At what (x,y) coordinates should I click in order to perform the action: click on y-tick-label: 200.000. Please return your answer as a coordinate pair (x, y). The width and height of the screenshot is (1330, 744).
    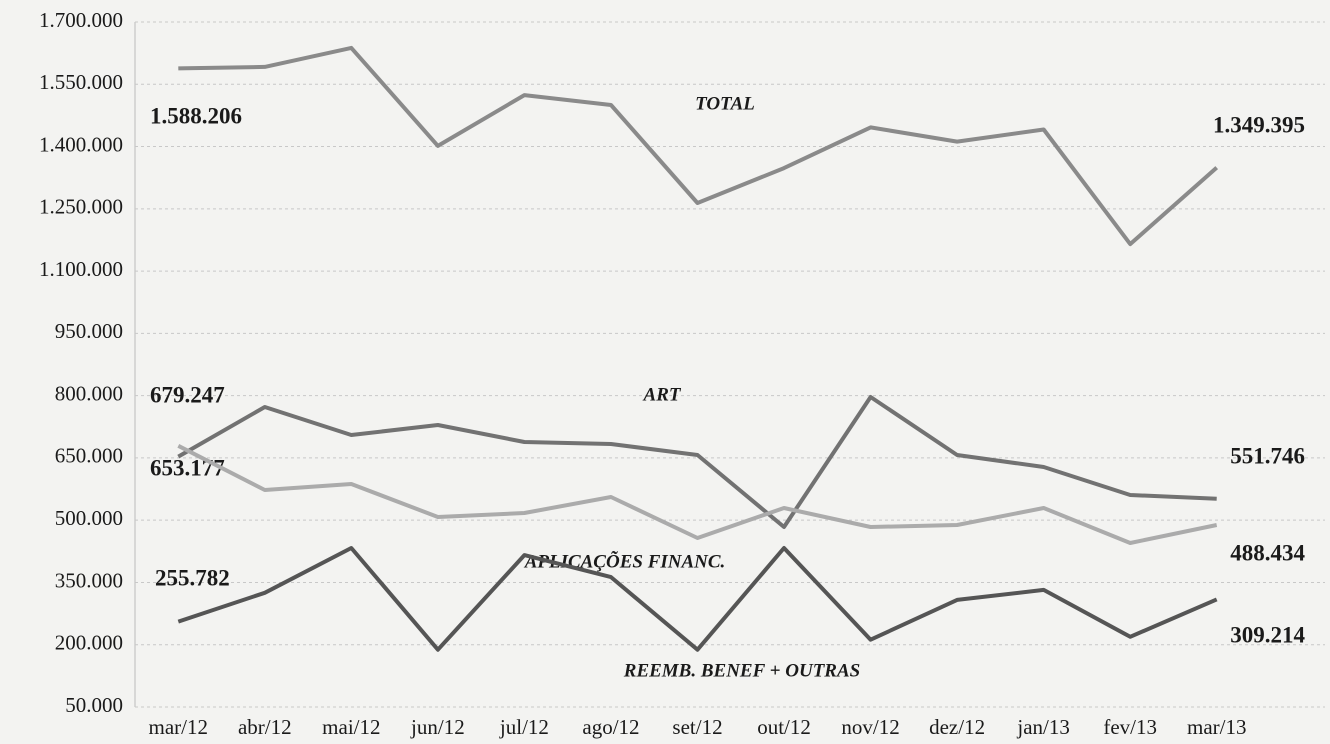
    Looking at the image, I should click on (89, 643).